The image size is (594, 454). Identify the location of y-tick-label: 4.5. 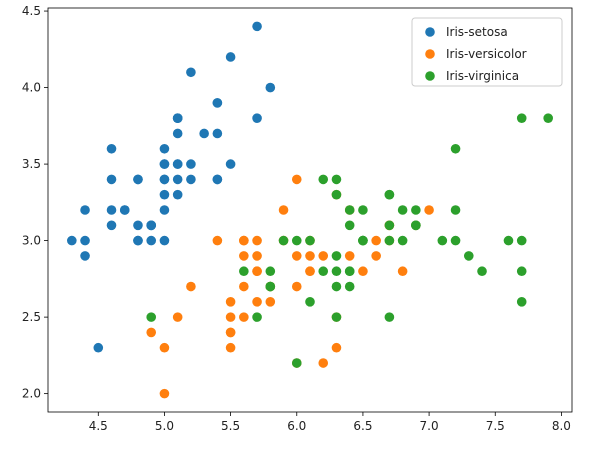
(31, 11).